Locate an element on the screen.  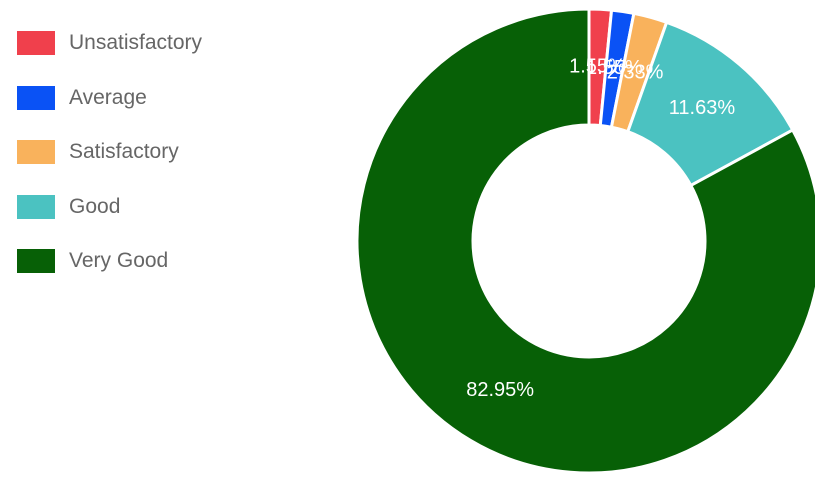
slice-label-satisfactory: 2.33% is located at coordinates (635, 72).